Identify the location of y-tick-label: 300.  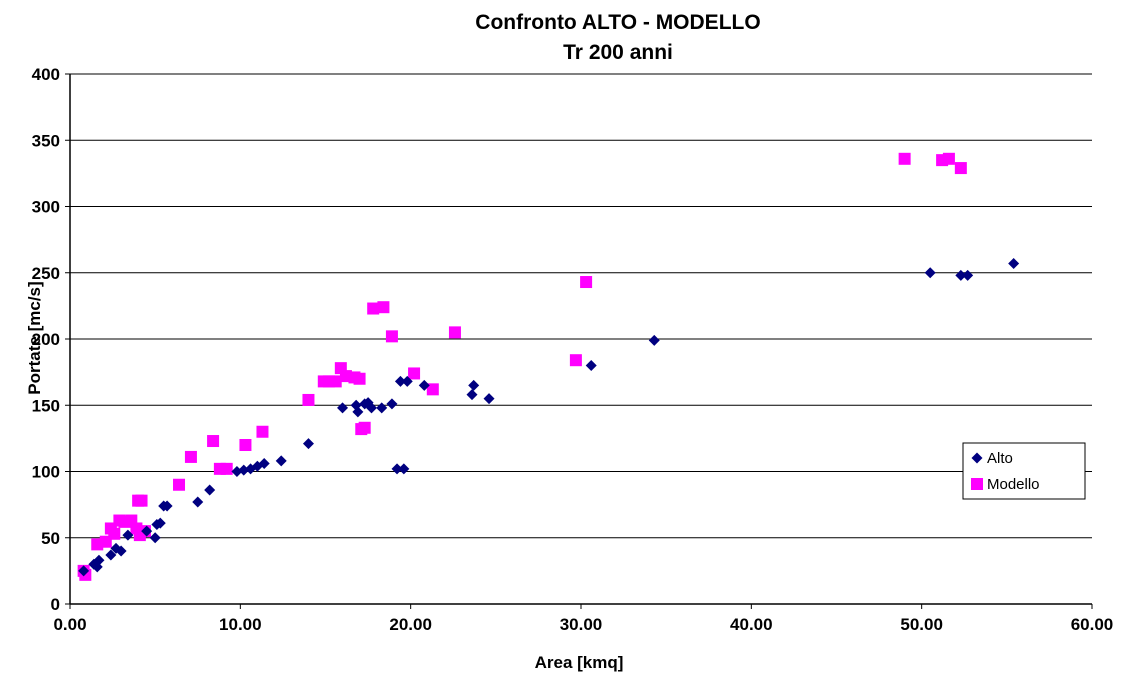
(46, 207).